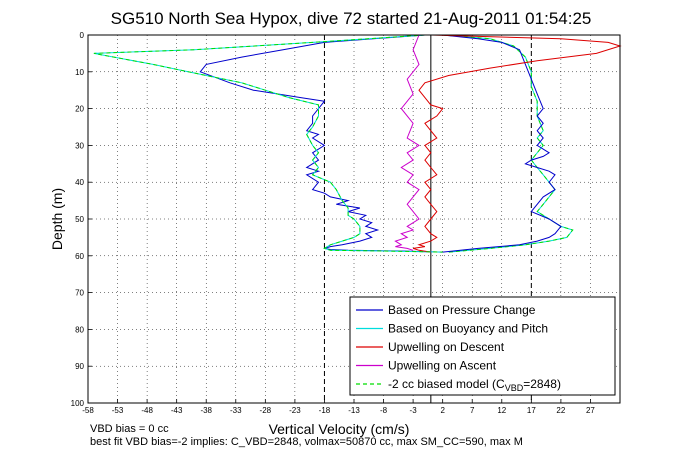  Describe the element at coordinates (129, 429) in the screenshot. I see `footnote-line-1: VBD bias = 0 cc` at that location.